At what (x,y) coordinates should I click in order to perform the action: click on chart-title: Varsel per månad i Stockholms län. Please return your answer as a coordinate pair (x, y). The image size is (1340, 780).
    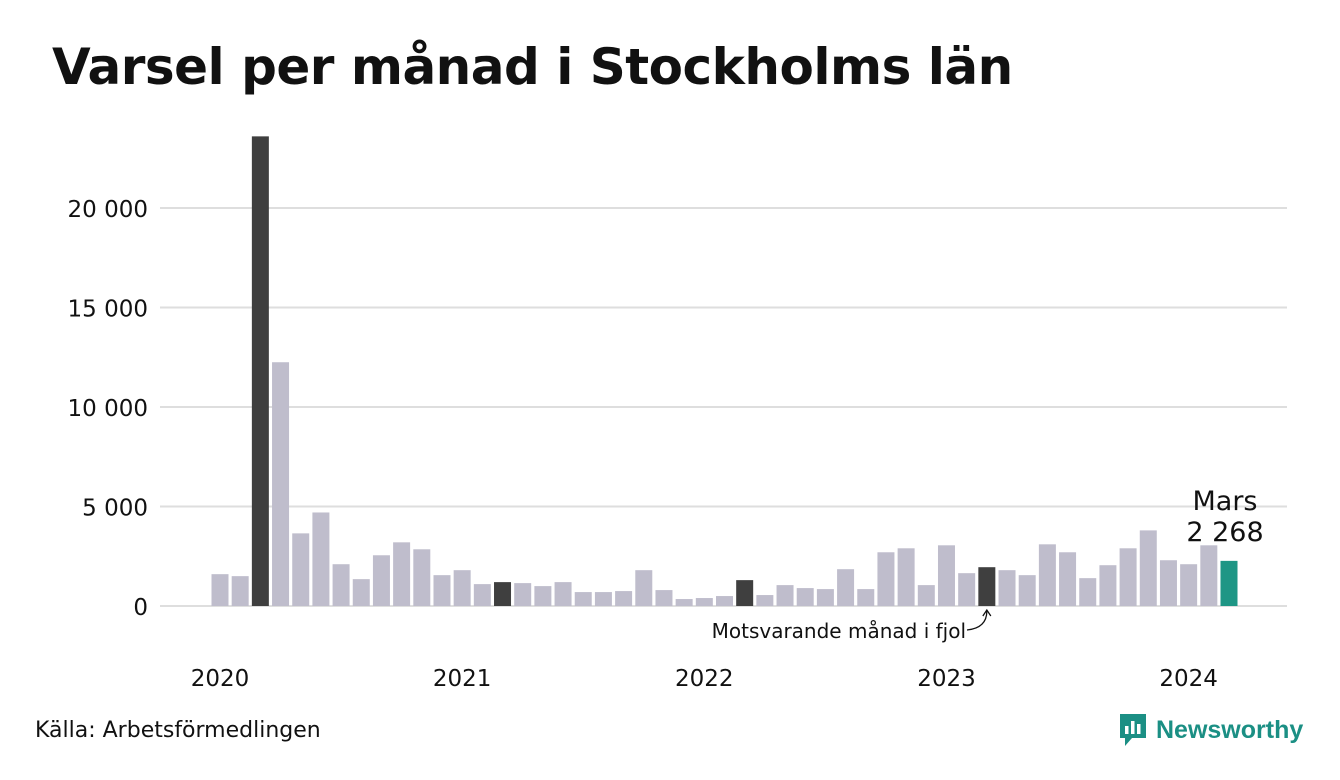
    Looking at the image, I should click on (532, 67).